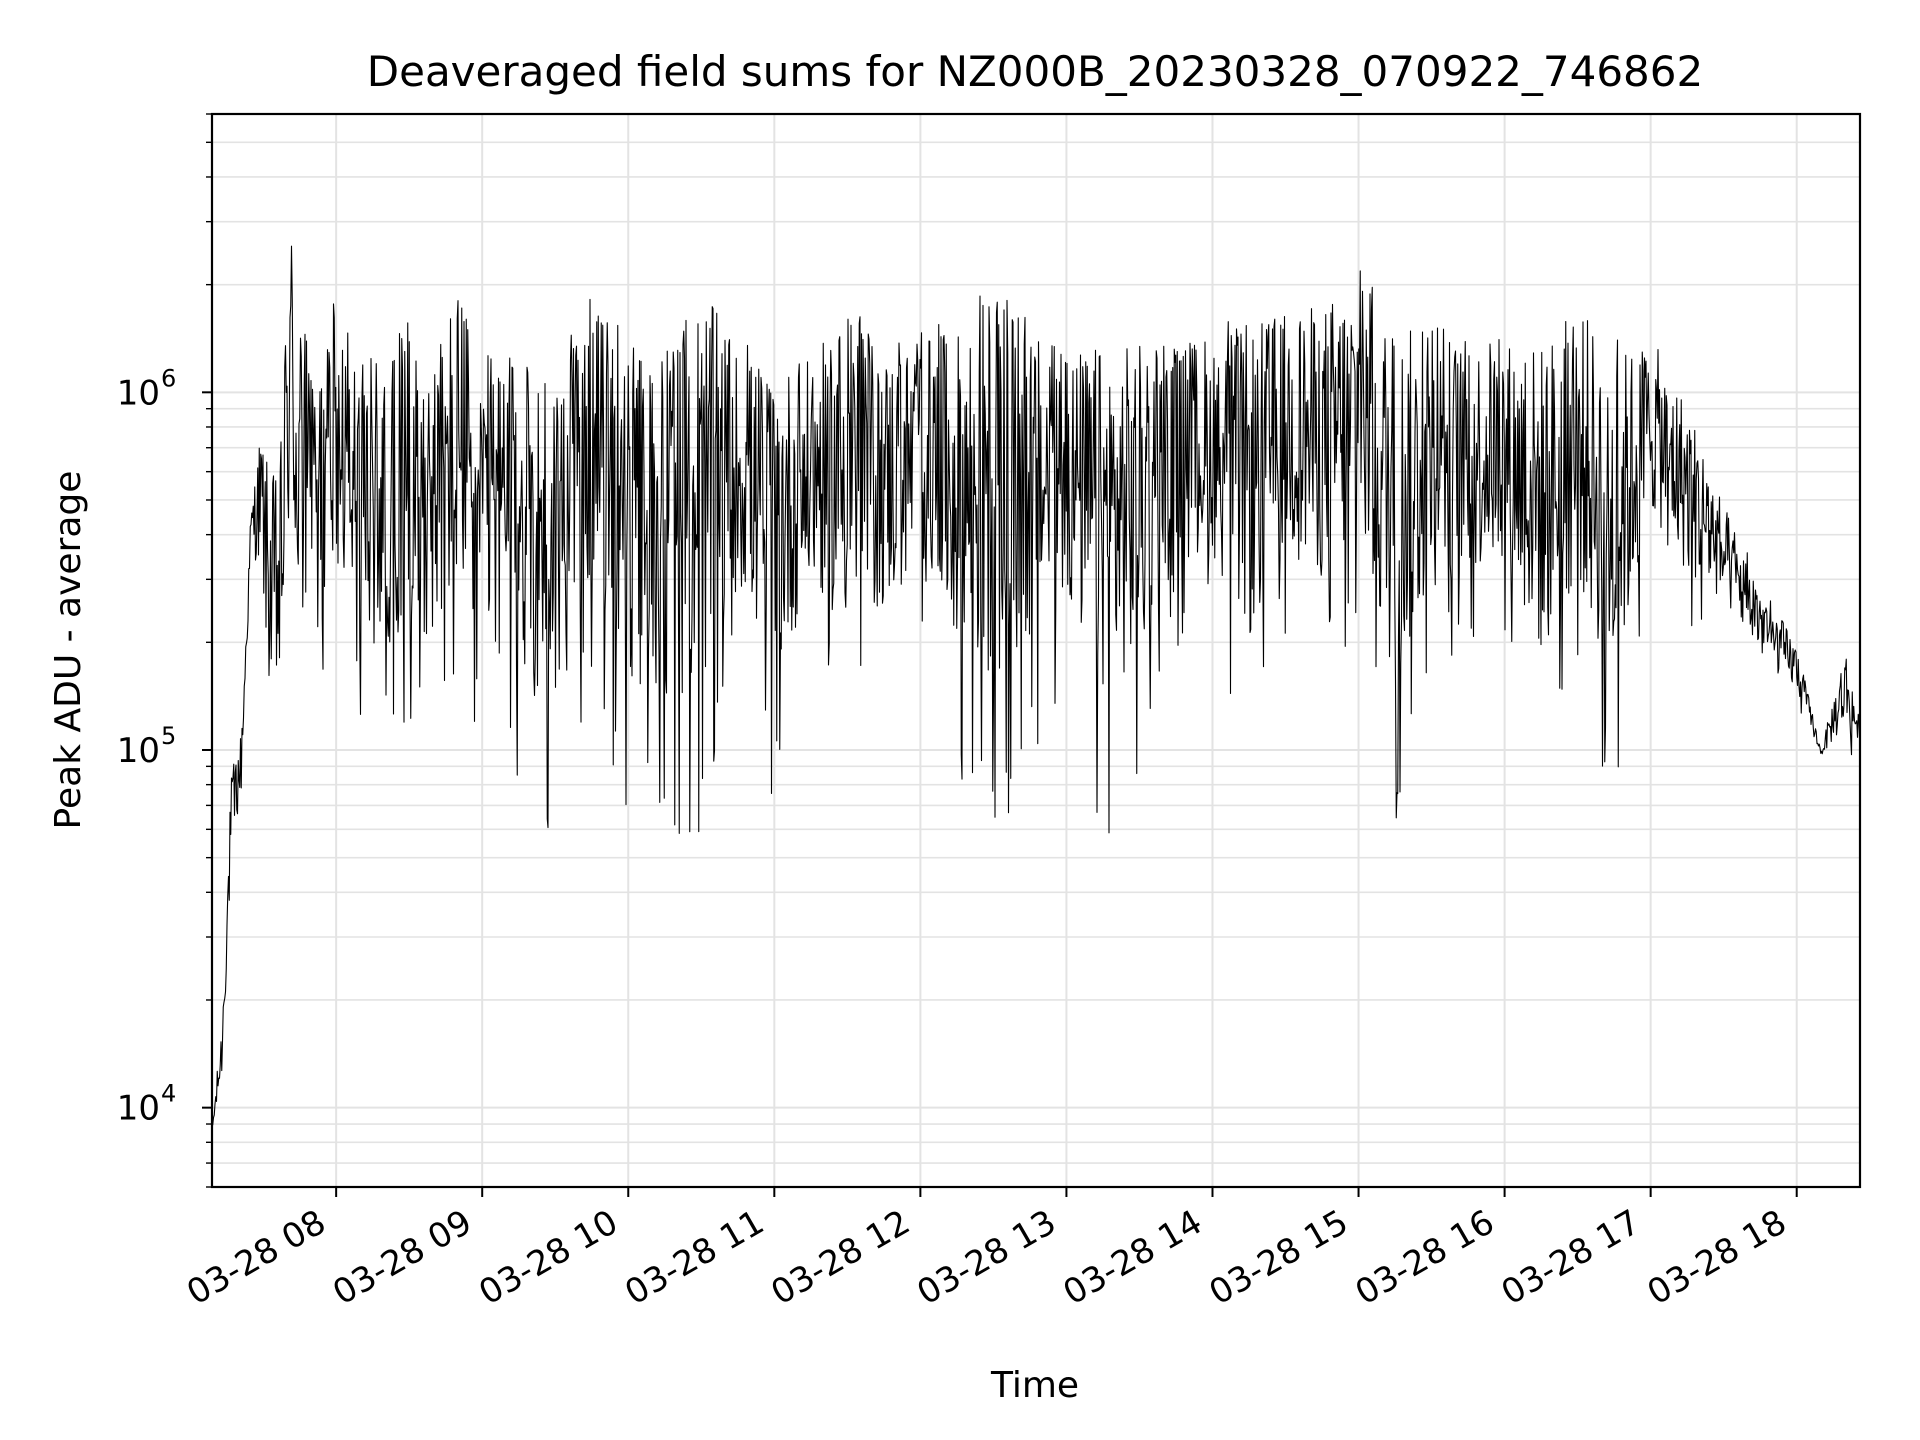 Image resolution: width=1920 pixels, height=1440 pixels. Describe the element at coordinates (168, 378) in the screenshot. I see `y-tick-label-exponent: 6` at that location.